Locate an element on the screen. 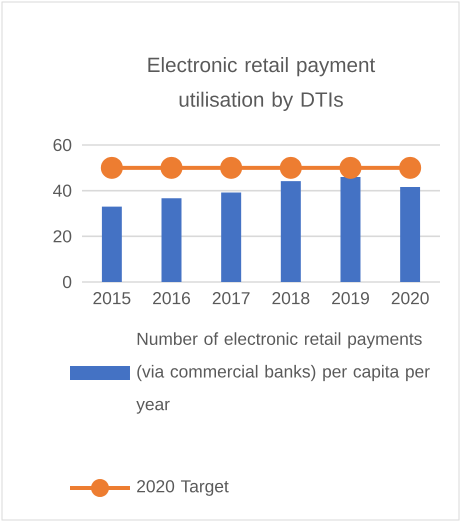 Image resolution: width=463 pixels, height=522 pixels. x-tick-label: 2019 is located at coordinates (350, 298).